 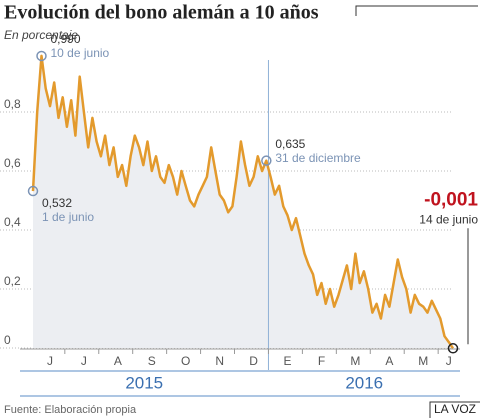 I want to click on x-tick-label: D, so click(x=253, y=361).